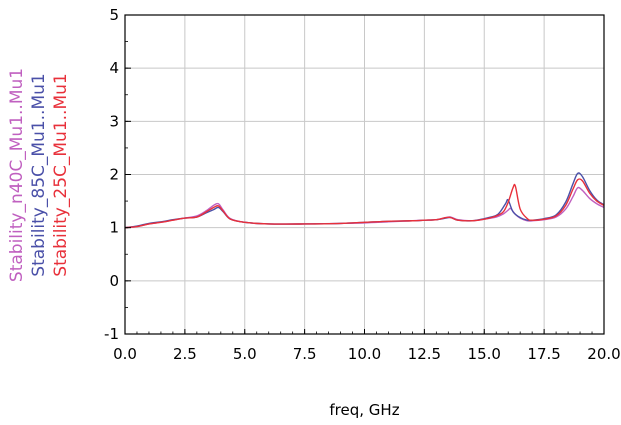  I want to click on y-tick-label: 3, so click(114, 121).